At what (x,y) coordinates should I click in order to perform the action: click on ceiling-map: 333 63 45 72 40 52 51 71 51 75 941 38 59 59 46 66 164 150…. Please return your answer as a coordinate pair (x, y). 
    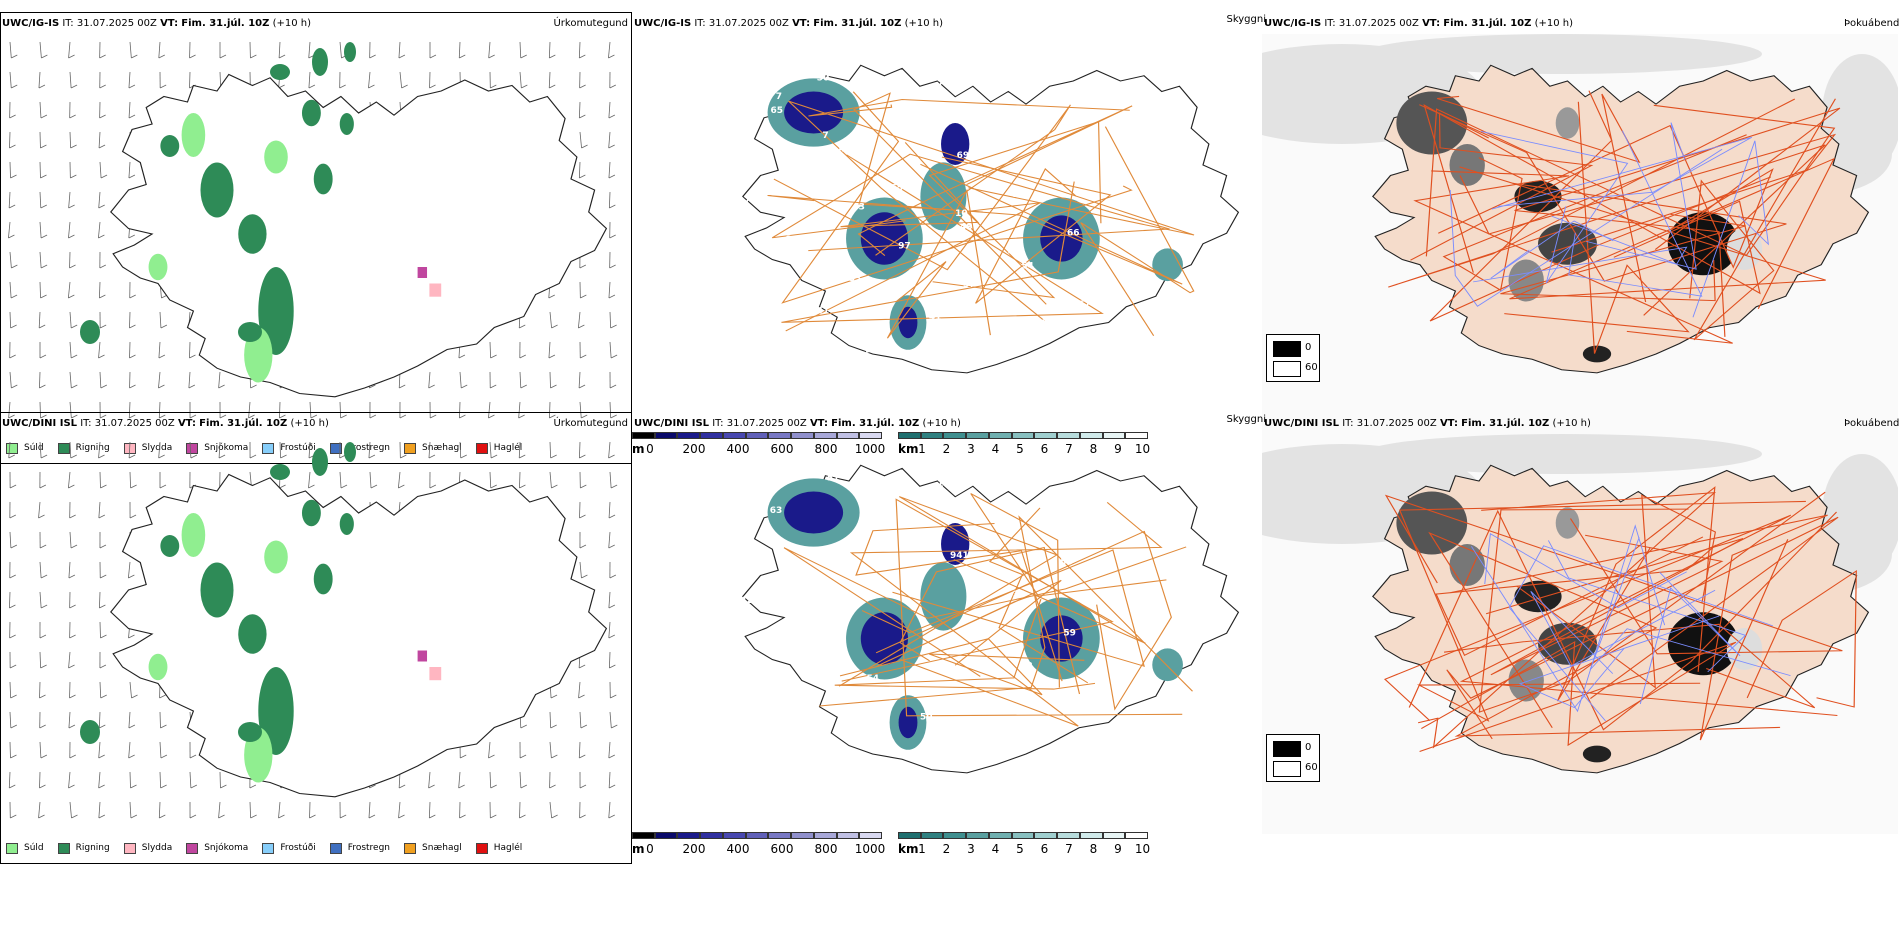
    Looking at the image, I should click on (973, 619).